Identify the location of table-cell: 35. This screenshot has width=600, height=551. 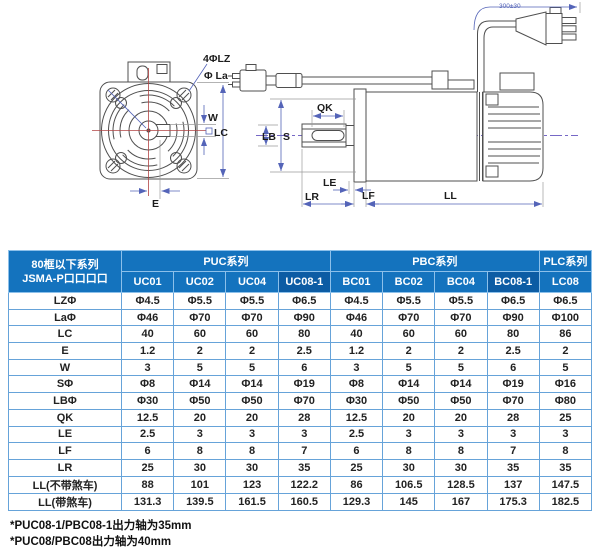
(513, 467).